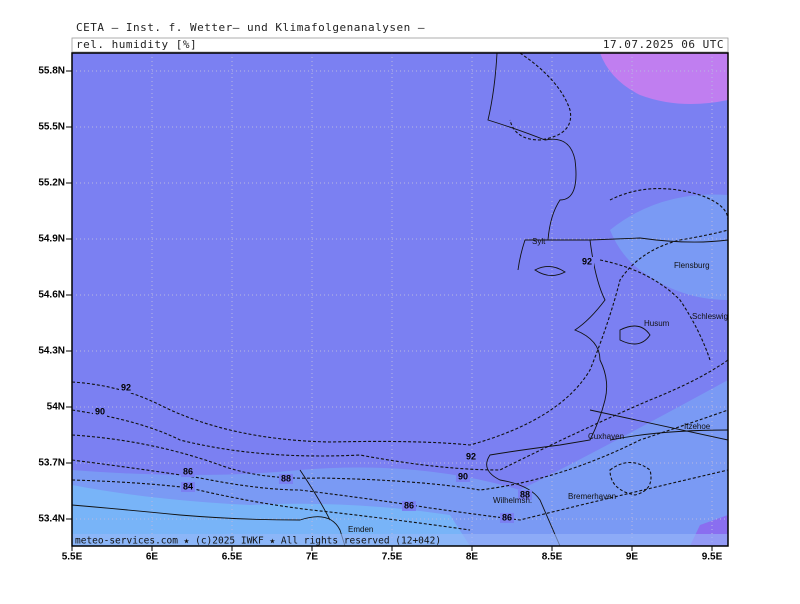 Image resolution: width=800 pixels, height=604 pixels. Describe the element at coordinates (606, 436) in the screenshot. I see `city-label: Cuxhaven` at that location.